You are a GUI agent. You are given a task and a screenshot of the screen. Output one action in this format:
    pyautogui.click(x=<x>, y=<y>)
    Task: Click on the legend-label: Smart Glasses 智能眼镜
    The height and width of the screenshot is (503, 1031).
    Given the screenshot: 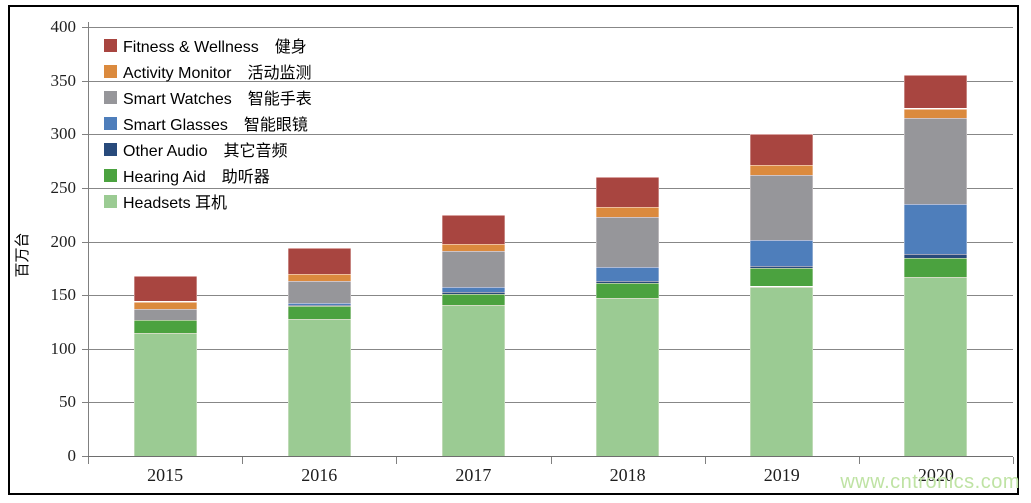 What is the action you would take?
    pyautogui.click(x=215, y=125)
    